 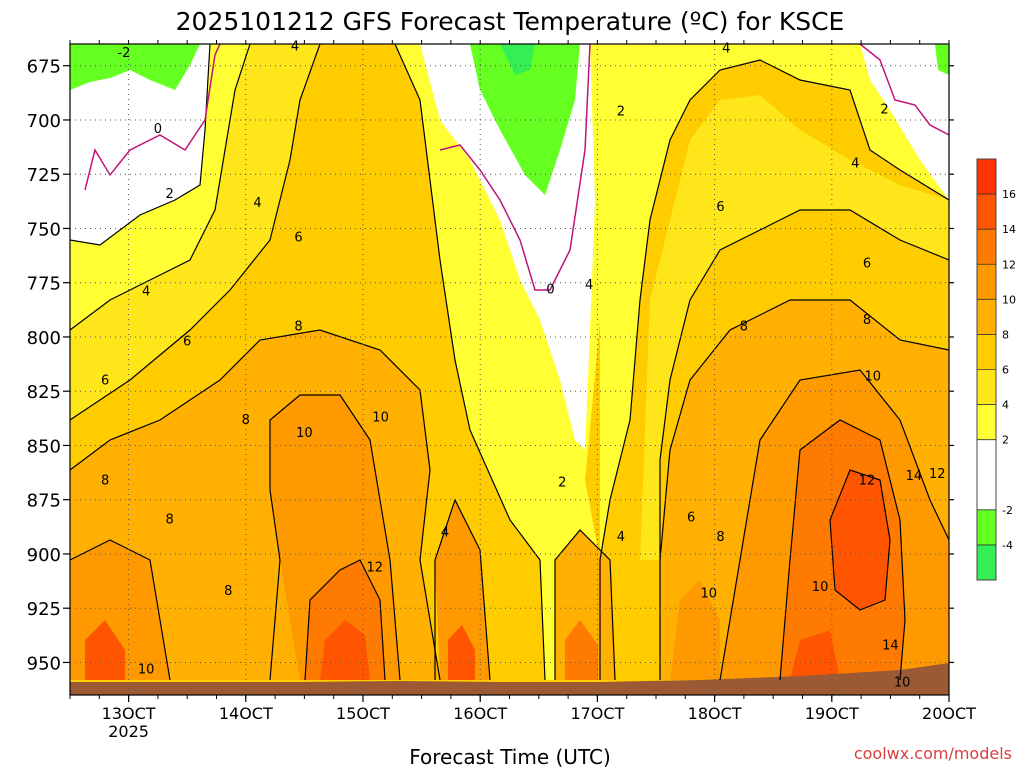 I want to click on colorbar-label: 16, so click(x=1009, y=194).